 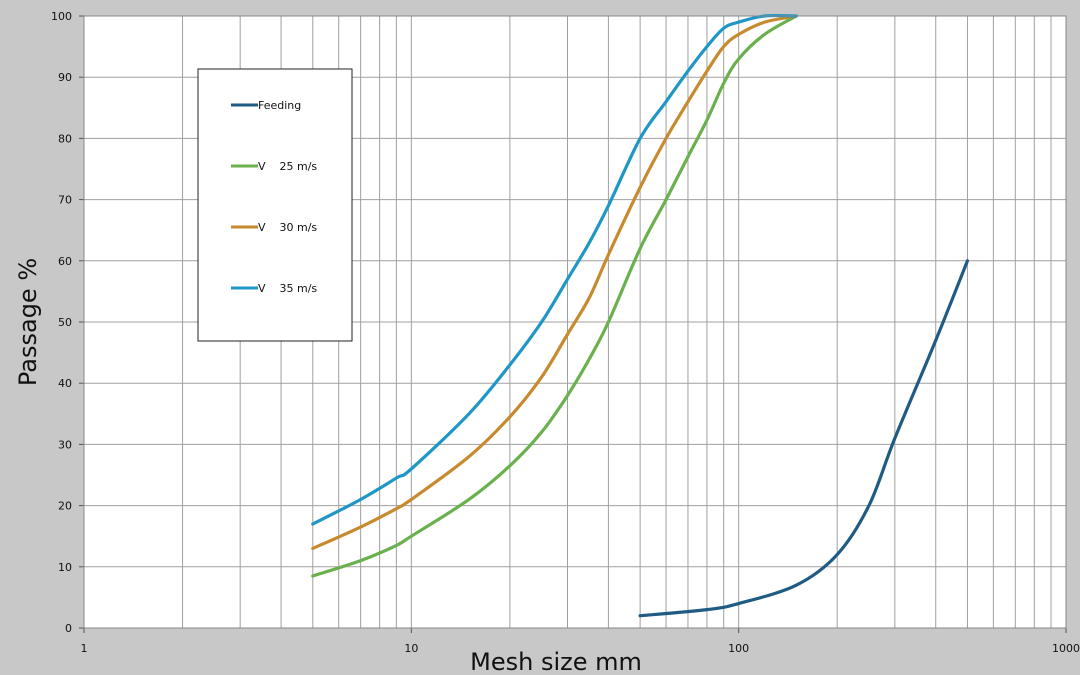 What do you see at coordinates (65, 77) in the screenshot?
I see `y-tick-label: 90` at bounding box center [65, 77].